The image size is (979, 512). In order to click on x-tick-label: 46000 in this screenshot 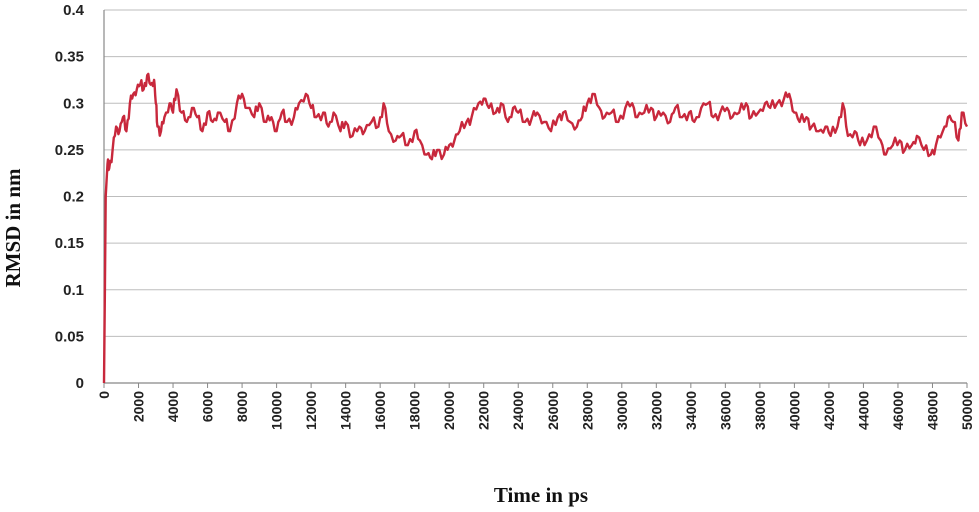, I will do `click(898, 410)`.